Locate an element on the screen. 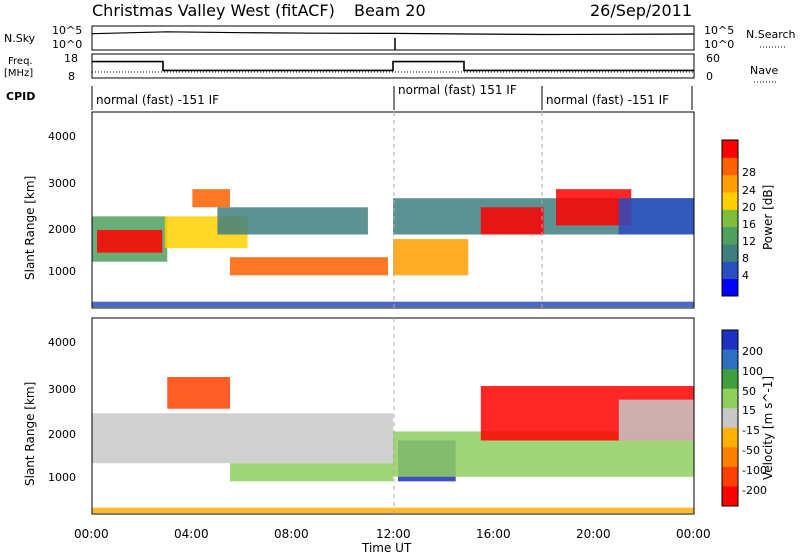  freq-series-line is located at coordinates (393, 66).